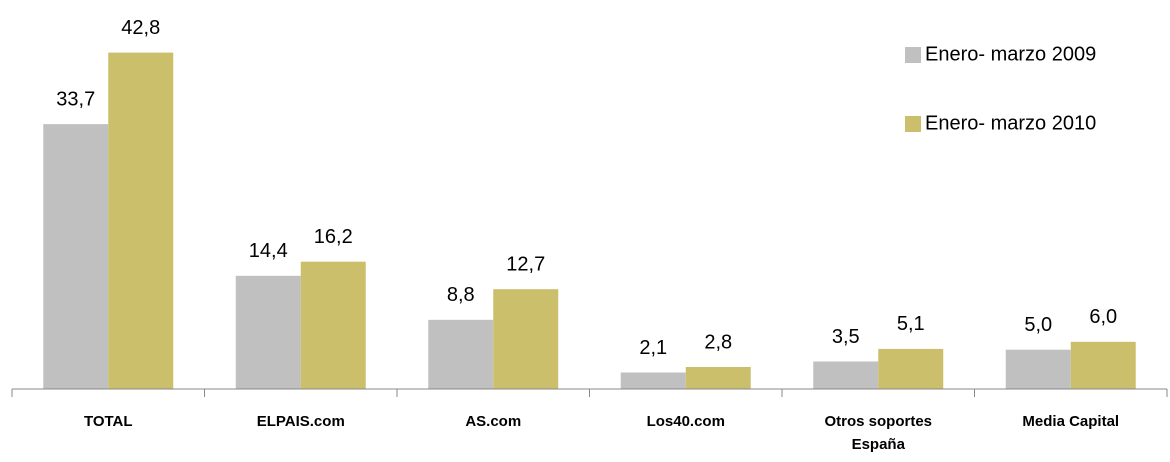 This screenshot has width=1170, height=462. Describe the element at coordinates (300, 421) in the screenshot. I see `x-tick-label: ELPAIS.com` at that location.